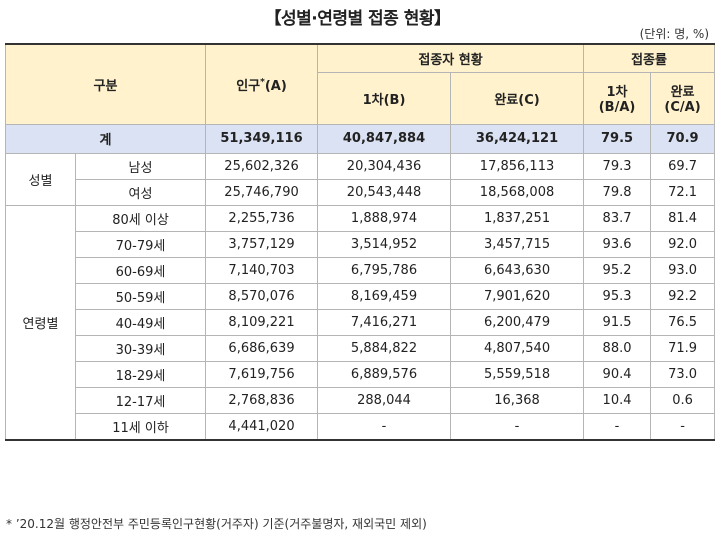 Image resolution: width=715 pixels, height=536 pixels. What do you see at coordinates (451, 58) in the screenshot?
I see `header-vaccinated: 접종자 현황` at bounding box center [451, 58].